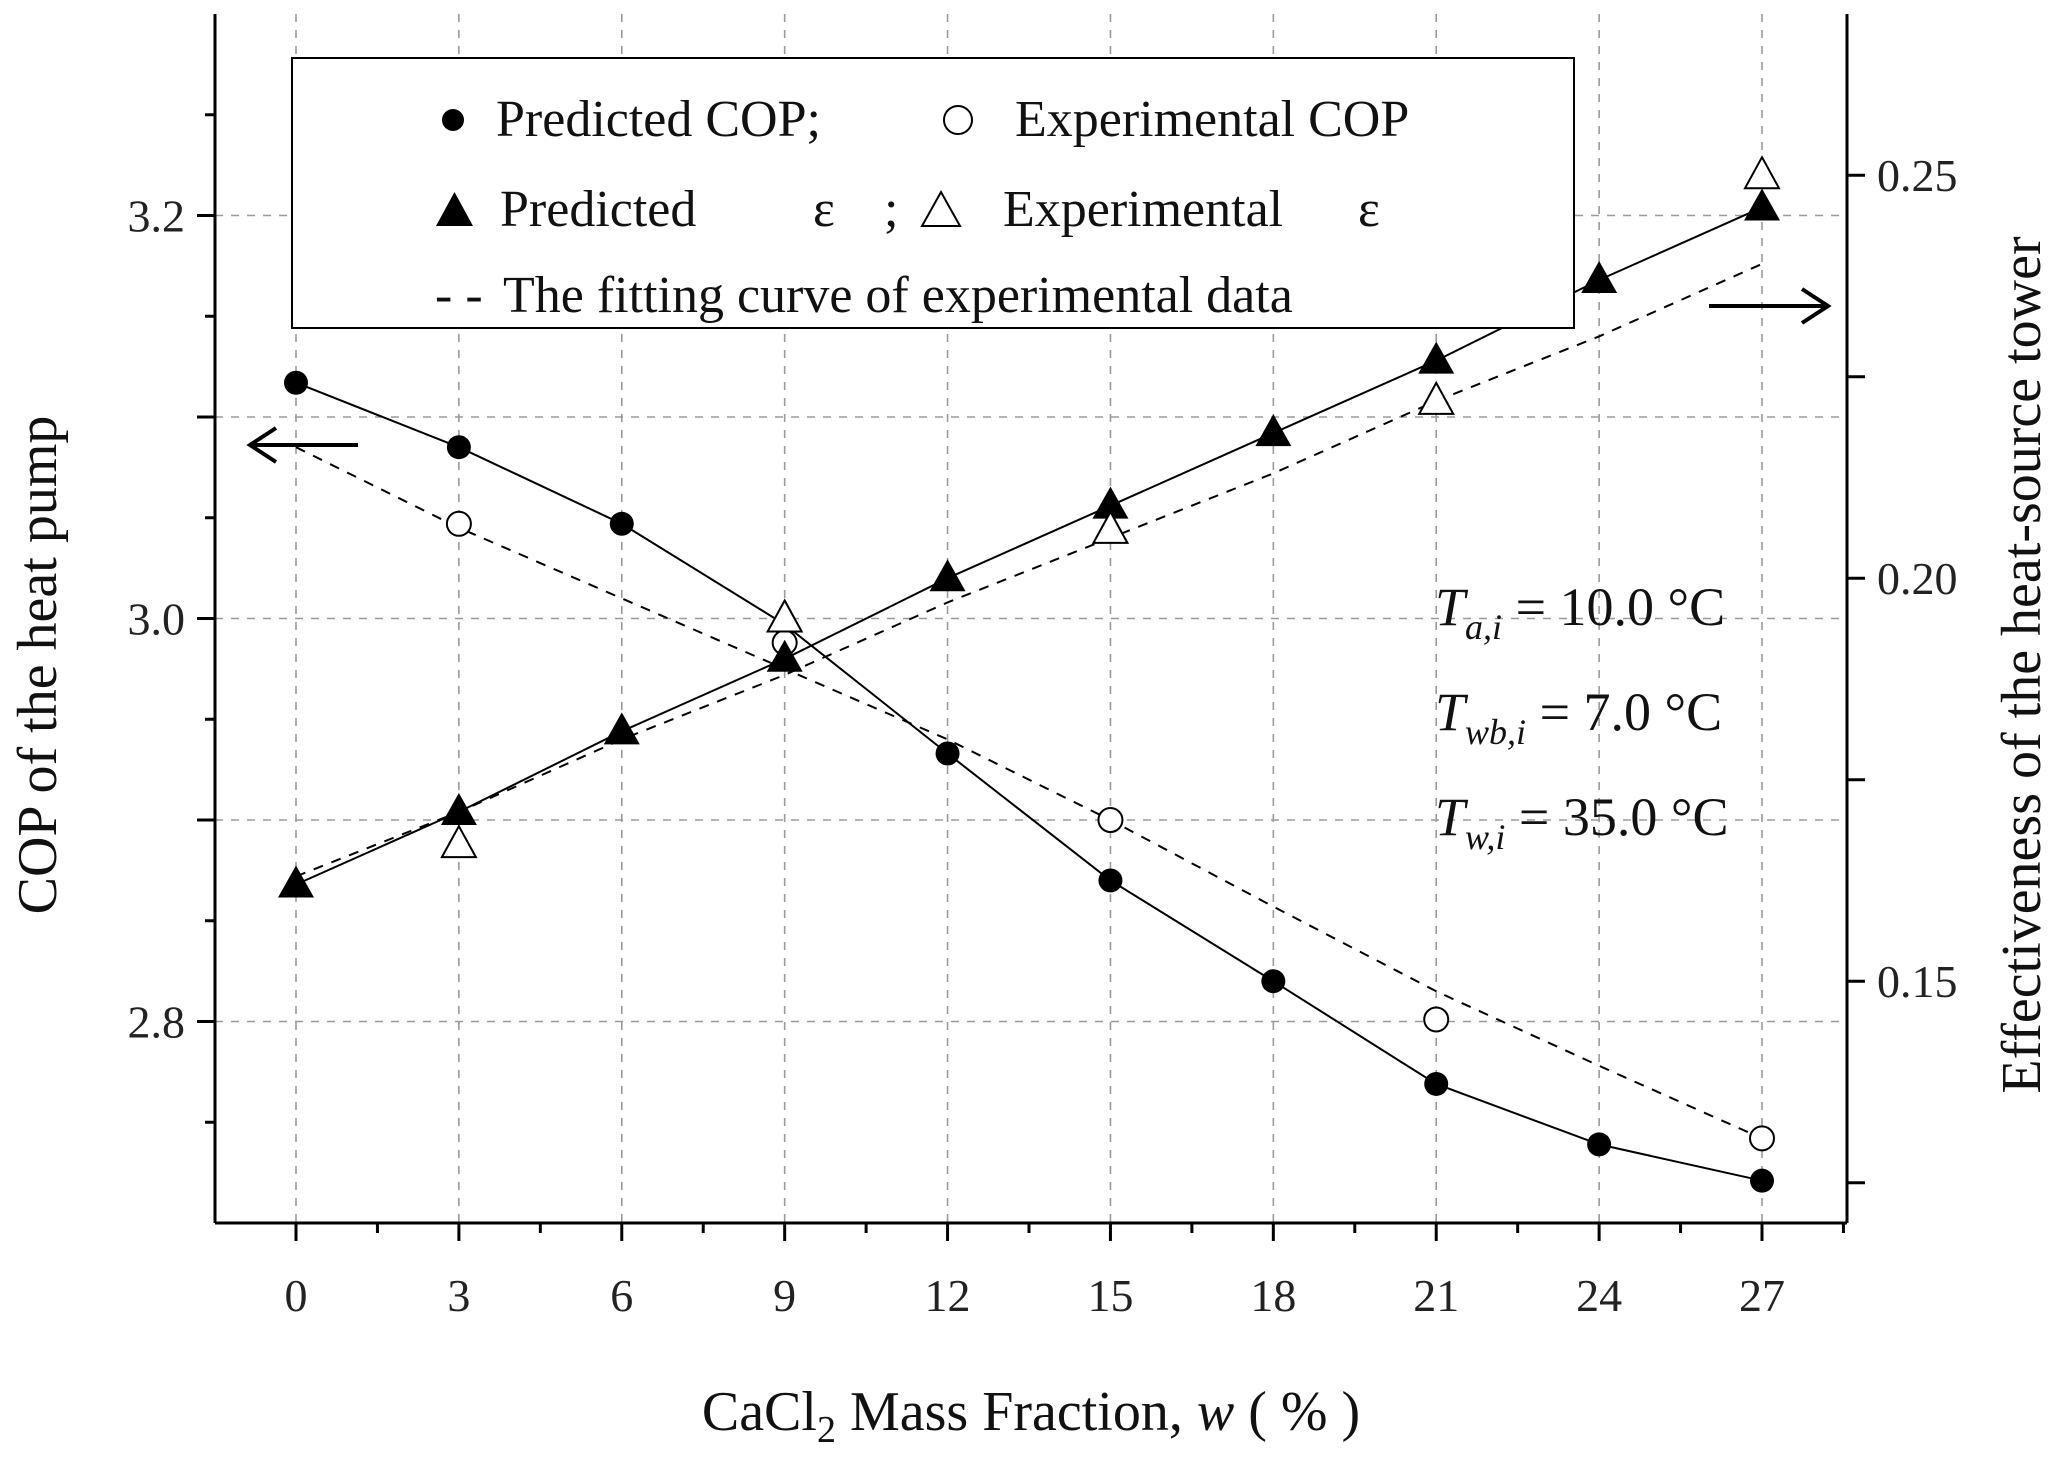  Describe the element at coordinates (658, 119) in the screenshot. I see `legend-predicted-cop: Predicted COP;` at that location.